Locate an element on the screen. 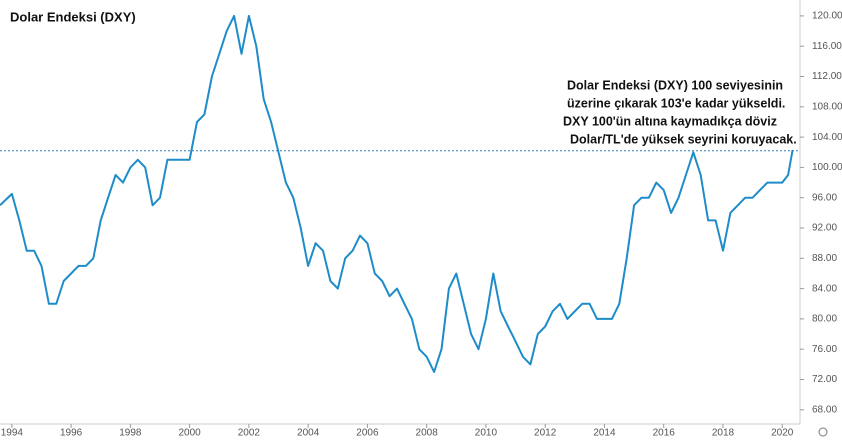  x-tick-label: 2004 is located at coordinates (308, 433).